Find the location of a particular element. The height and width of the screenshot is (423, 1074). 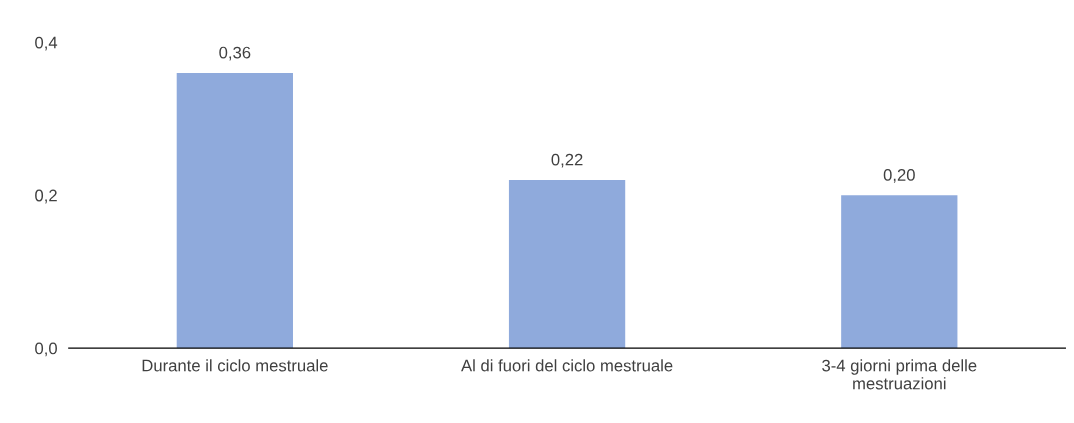

x-tick-label: Al di fuori del ciclo mestruale is located at coordinates (567, 365).